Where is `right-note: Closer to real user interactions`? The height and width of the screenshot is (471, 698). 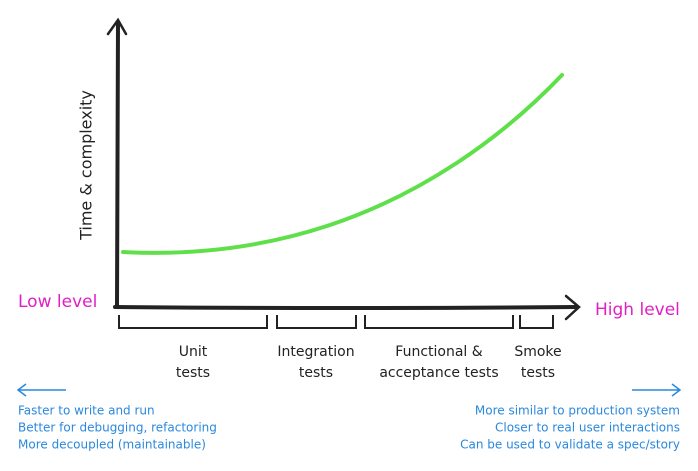
right-note: Closer to real user interactions is located at coordinates (587, 428).